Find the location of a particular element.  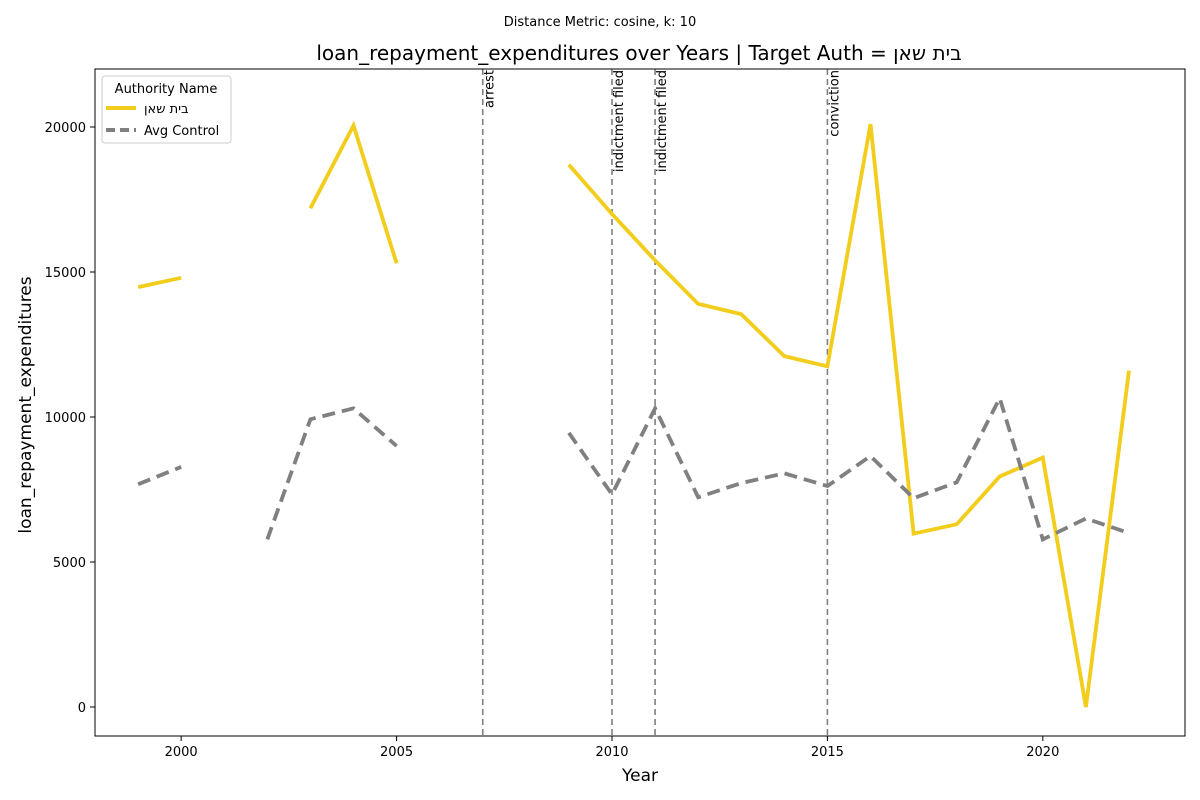

x-tick-label-2015: 2015 is located at coordinates (827, 752).